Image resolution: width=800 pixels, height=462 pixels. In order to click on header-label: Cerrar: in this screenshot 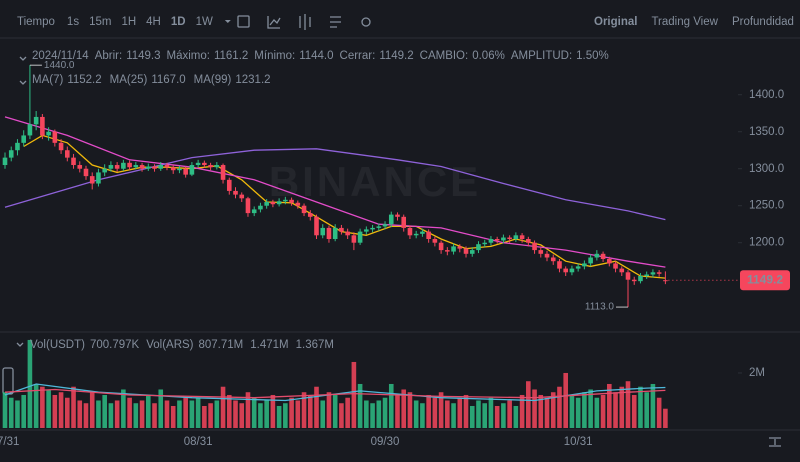, I will do `click(358, 56)`.